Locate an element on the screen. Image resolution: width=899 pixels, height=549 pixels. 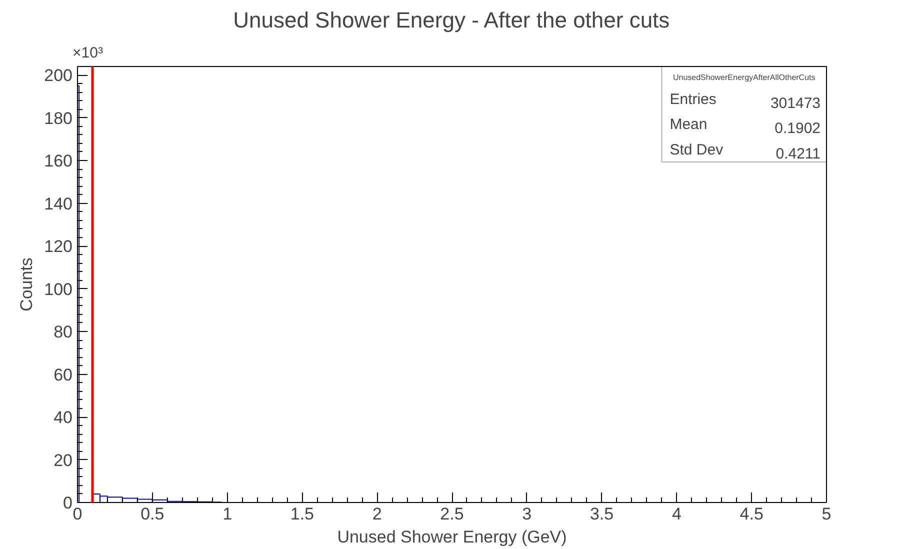
x-tick-label: 4.5 is located at coordinates (752, 514).